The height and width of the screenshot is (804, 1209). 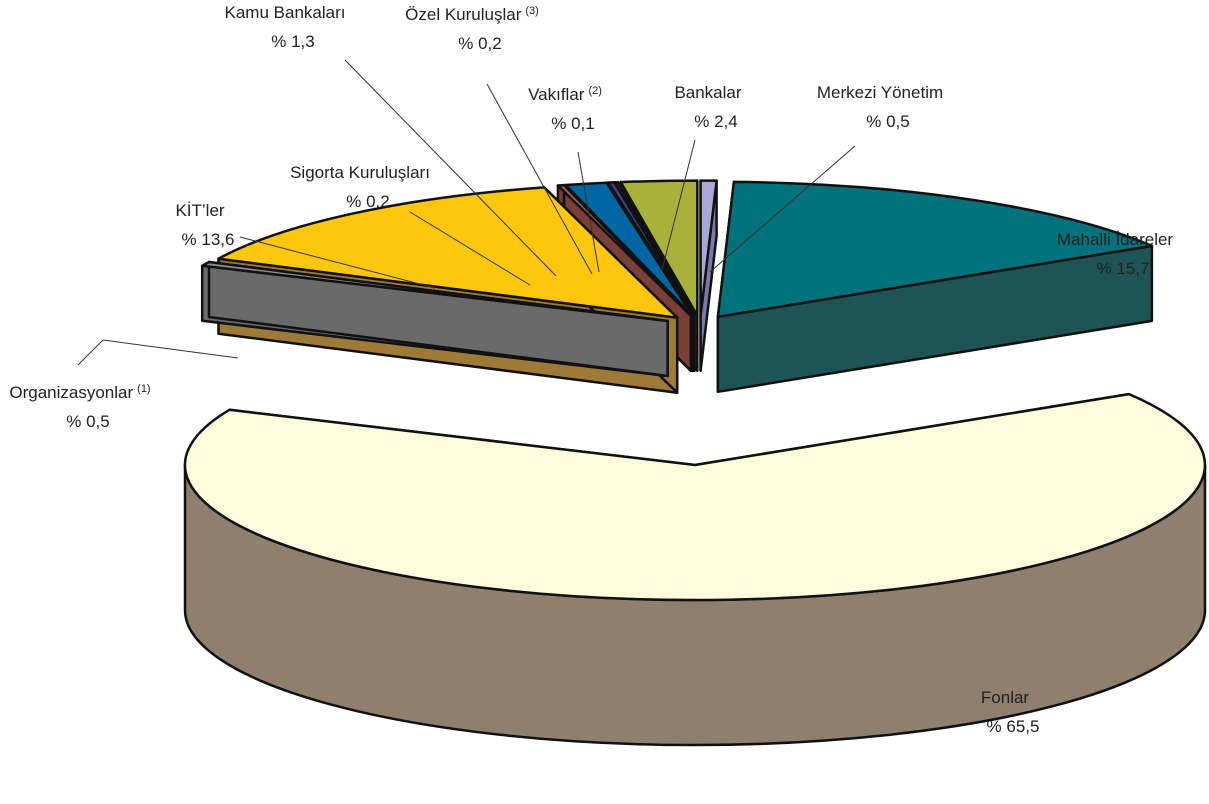 What do you see at coordinates (594, 91) in the screenshot?
I see `footnote-mark: (2)` at bounding box center [594, 91].